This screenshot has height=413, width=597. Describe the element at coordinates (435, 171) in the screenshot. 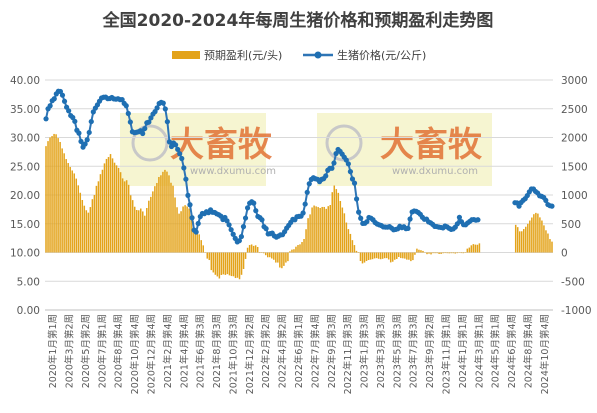

I see `watermark-right-url: www.dxumu.com` at that location.